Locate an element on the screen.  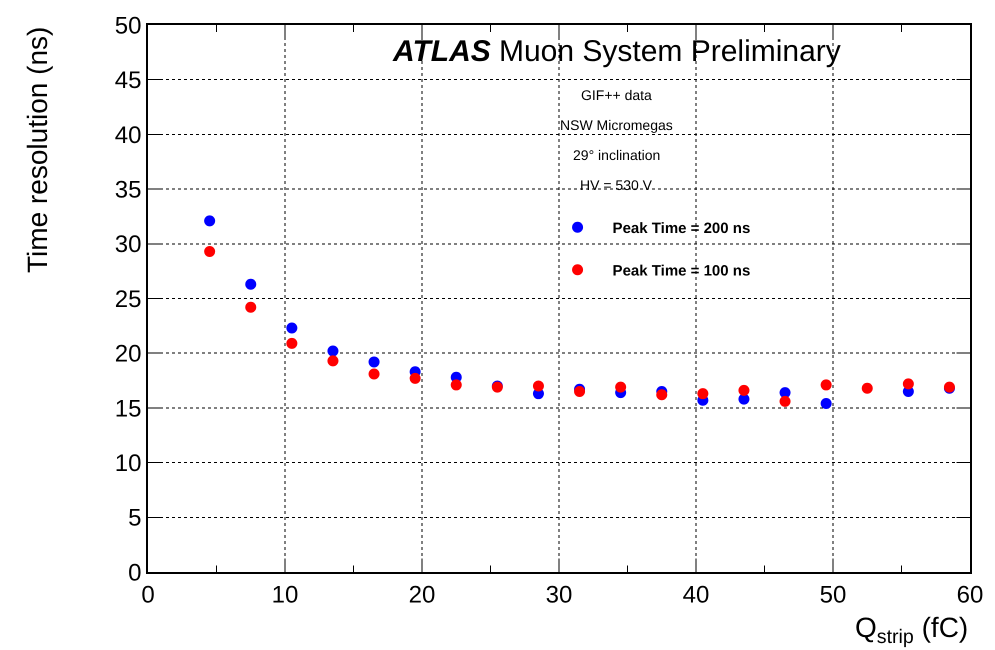
x-tick-label: 10 is located at coordinates (285, 595).